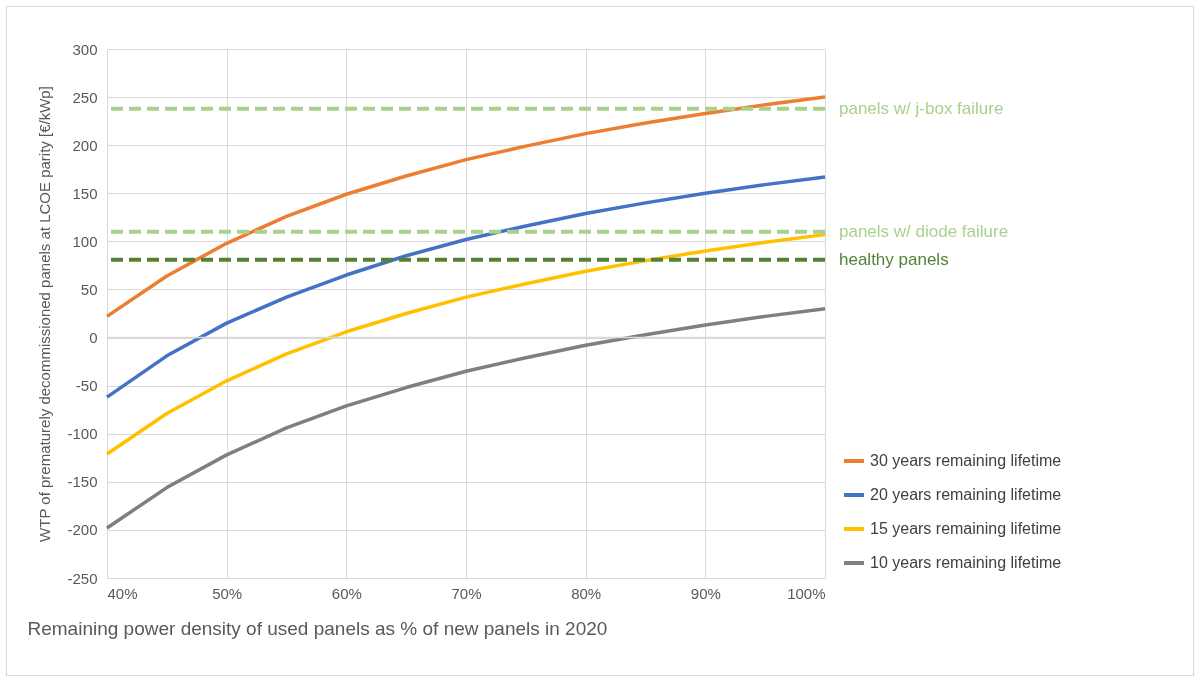  What do you see at coordinates (921, 108) in the screenshot?
I see `ref-line-label: panels w/ j-box failure` at bounding box center [921, 108].